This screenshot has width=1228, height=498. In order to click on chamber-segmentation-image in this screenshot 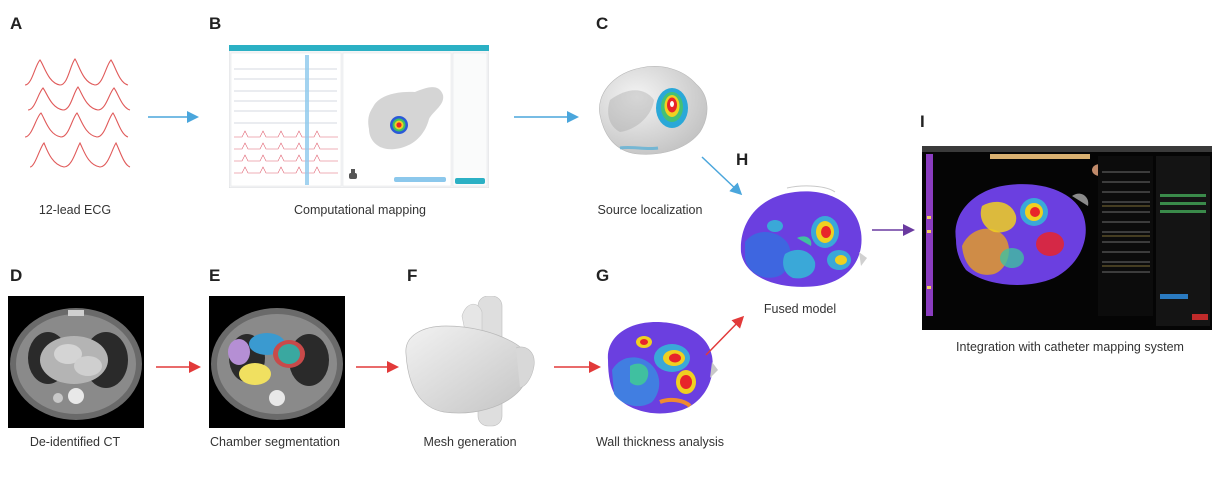, I will do `click(277, 362)`.